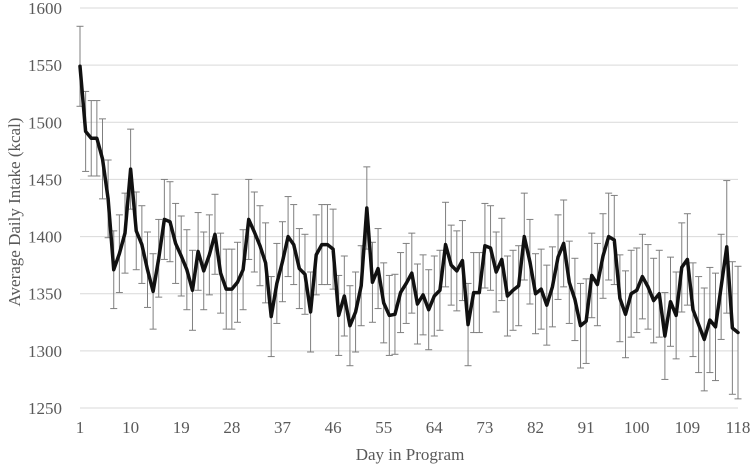 The image size is (750, 467). What do you see at coordinates (688, 427) in the screenshot?
I see `x-tick-label: 109` at bounding box center [688, 427].